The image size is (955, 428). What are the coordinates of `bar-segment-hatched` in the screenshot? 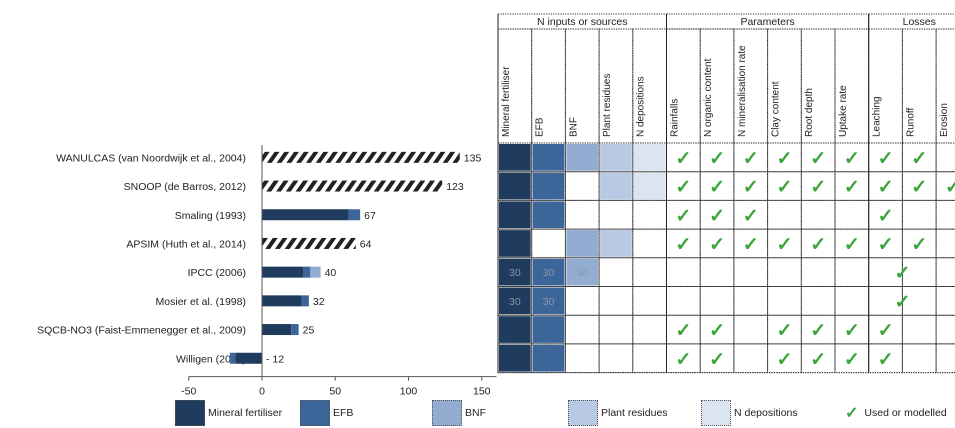 It's located at (309, 243).